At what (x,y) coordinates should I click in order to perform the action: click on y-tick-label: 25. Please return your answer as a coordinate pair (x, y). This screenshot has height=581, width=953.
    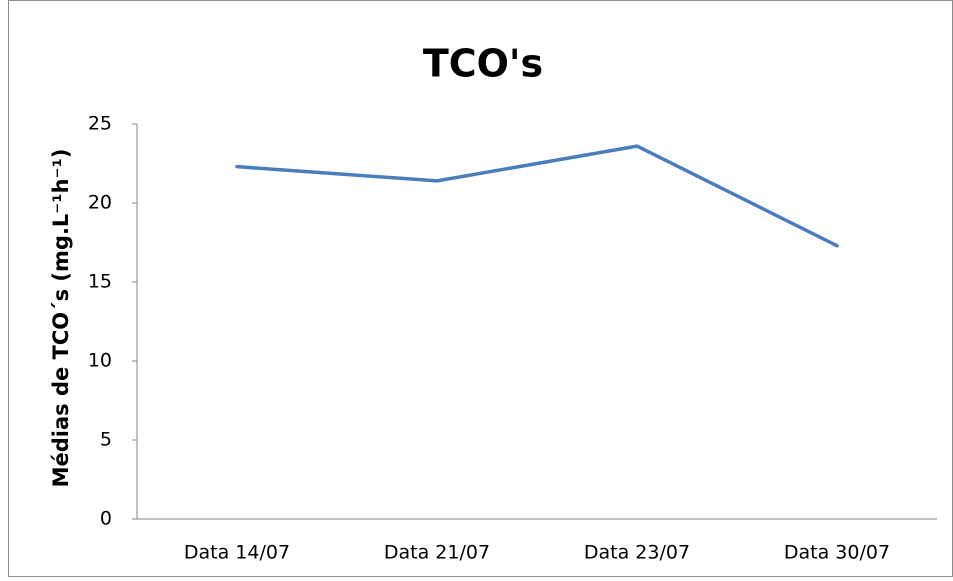
    Looking at the image, I should click on (100, 124).